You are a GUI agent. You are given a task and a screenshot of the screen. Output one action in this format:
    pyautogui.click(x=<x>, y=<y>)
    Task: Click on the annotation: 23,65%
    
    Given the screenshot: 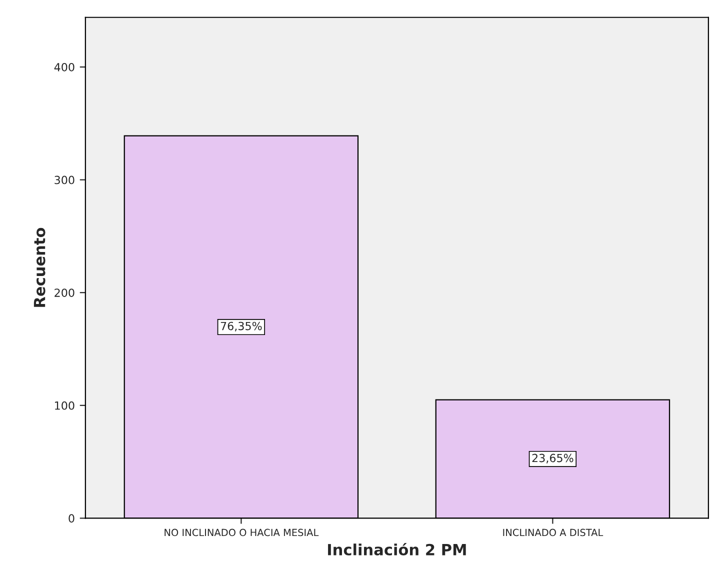 What is the action you would take?
    pyautogui.click(x=553, y=459)
    